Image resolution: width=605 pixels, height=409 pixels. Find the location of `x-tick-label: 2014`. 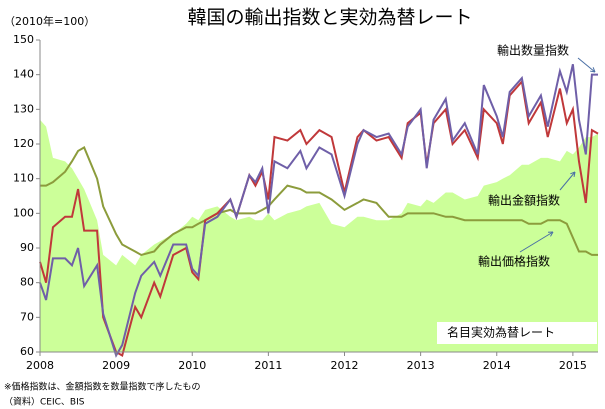

x-tick-label: 2014 is located at coordinates (497, 365).